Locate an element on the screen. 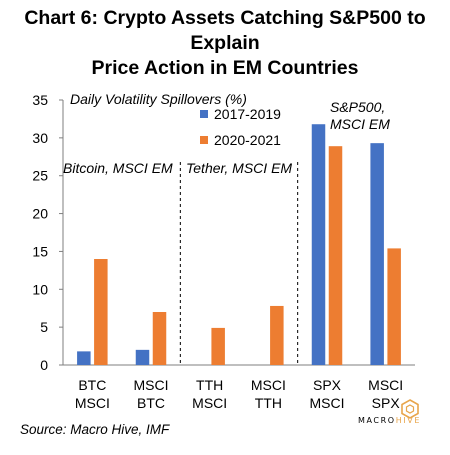 The height and width of the screenshot is (455, 450). y-tick-label: 0 is located at coordinates (44, 365).